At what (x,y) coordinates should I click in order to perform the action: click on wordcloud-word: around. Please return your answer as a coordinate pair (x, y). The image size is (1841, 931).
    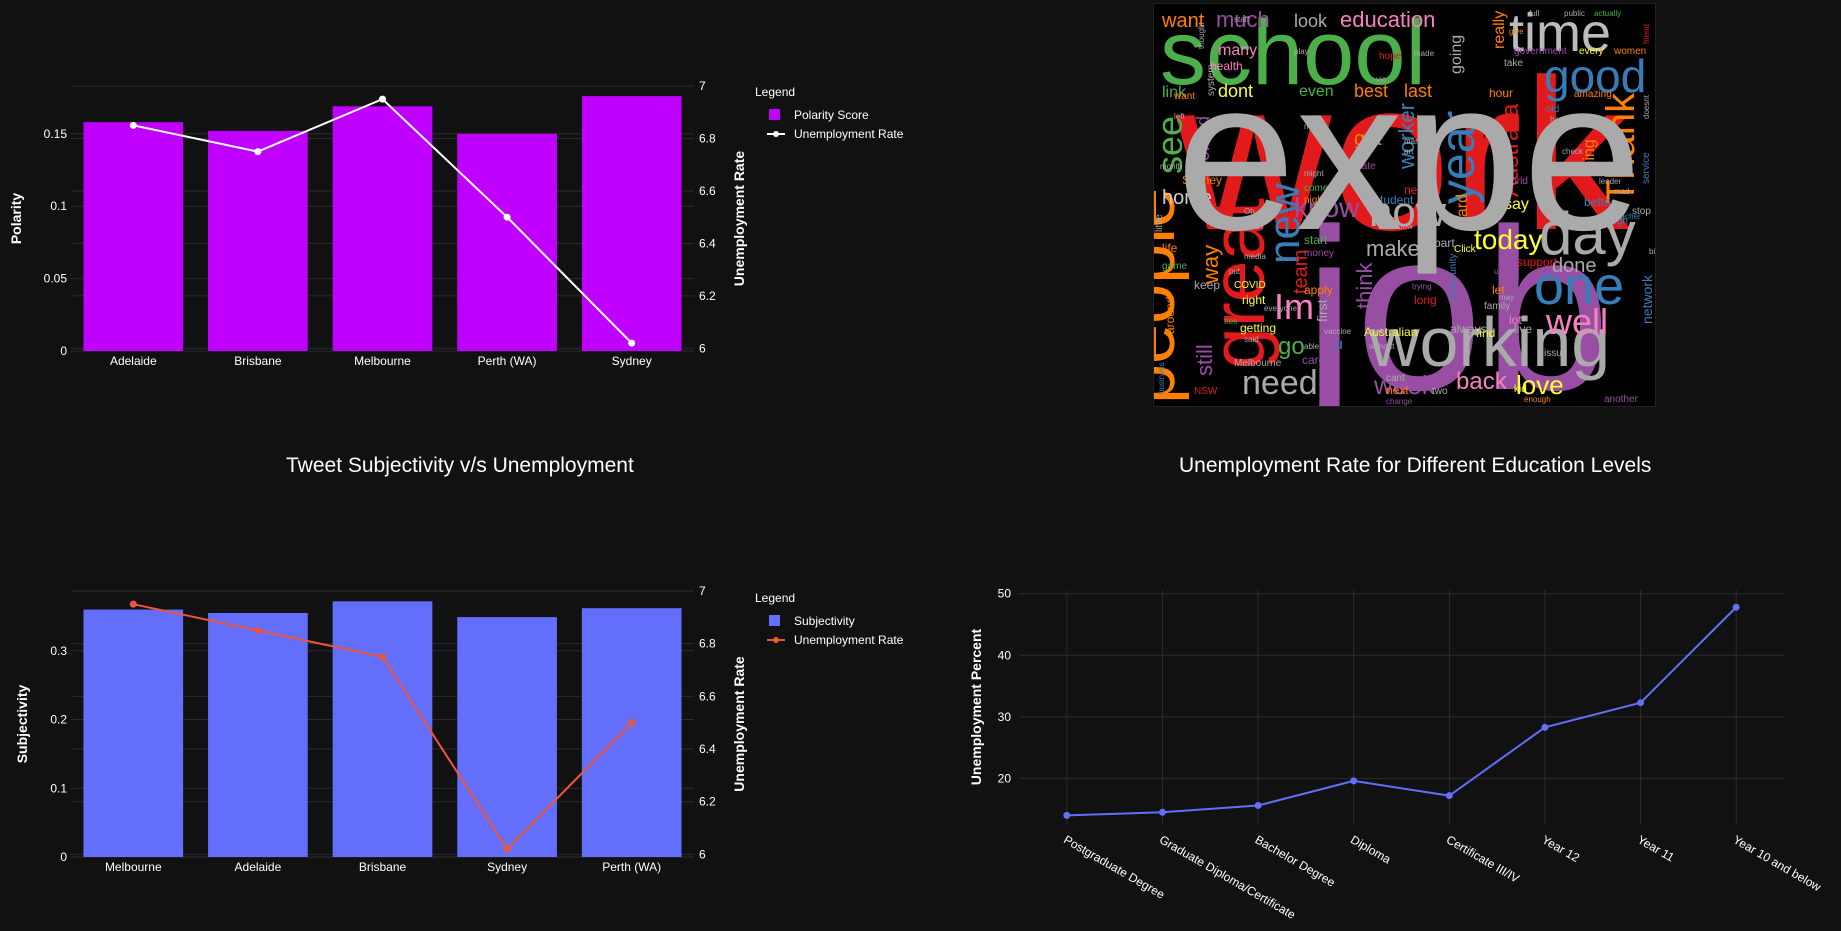
    Looking at the image, I should click on (1170, 315).